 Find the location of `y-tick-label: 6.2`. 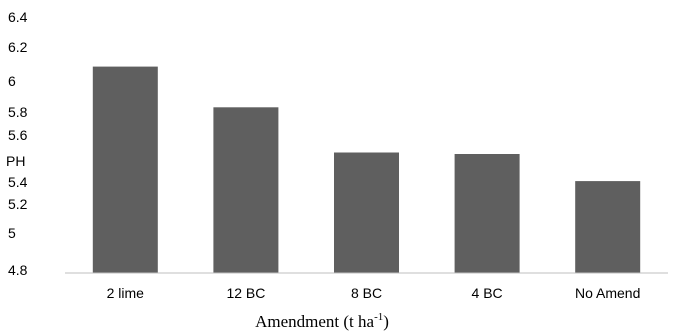

y-tick-label: 6.2 is located at coordinates (18, 47).